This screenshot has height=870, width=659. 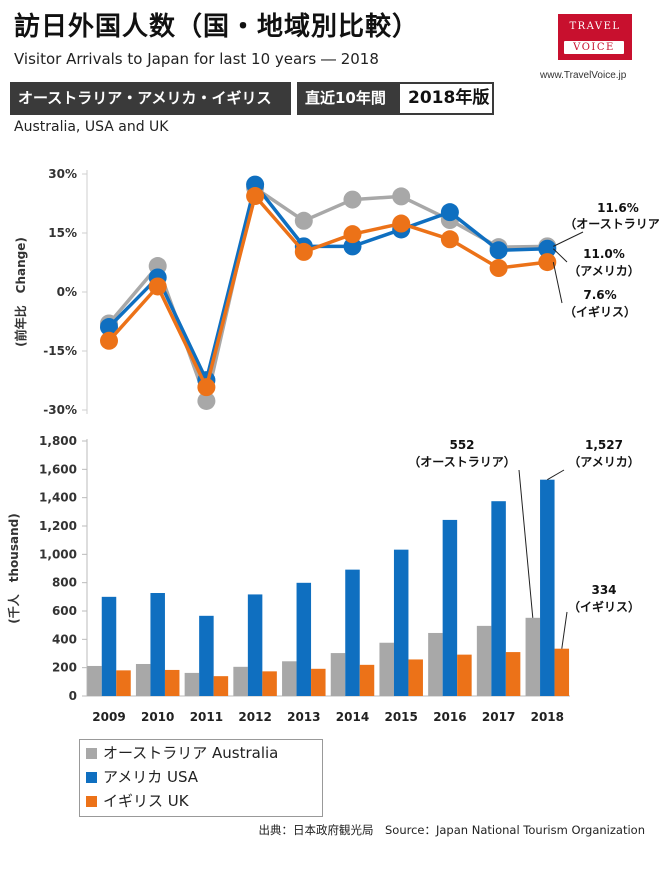 I want to click on period-tag: 直近10年間, so click(x=350, y=98).